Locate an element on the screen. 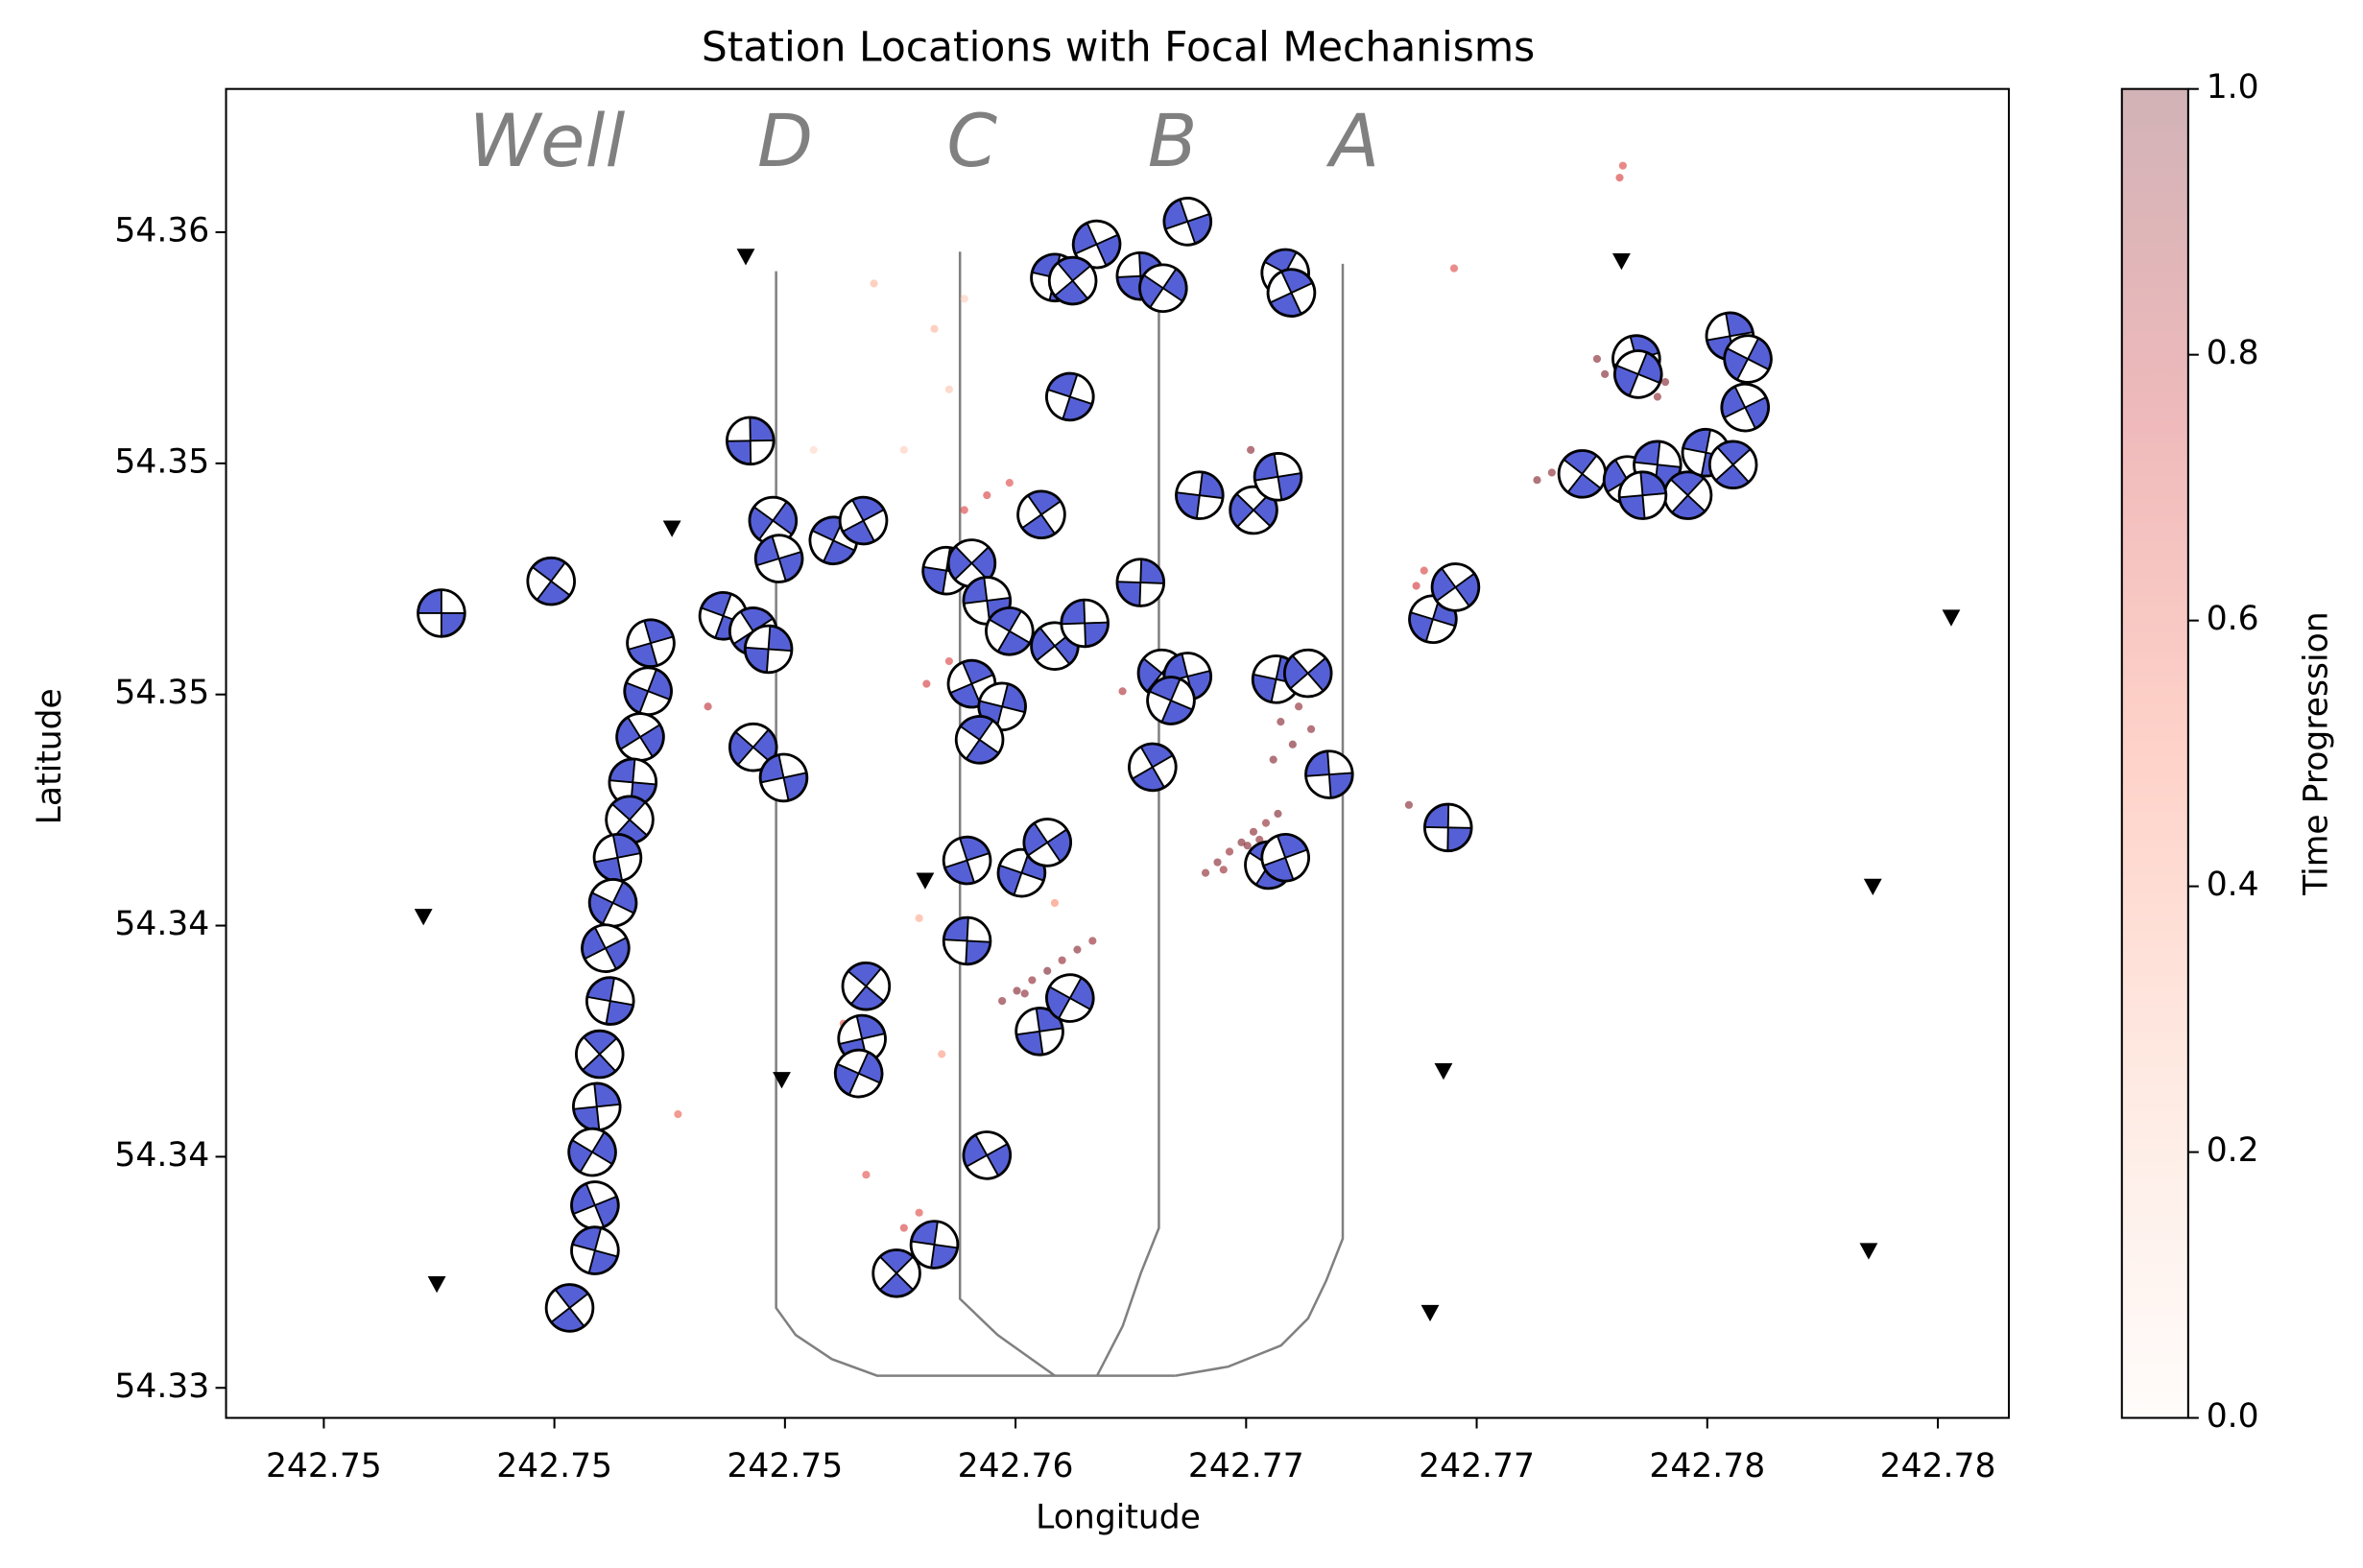 This screenshot has width=2363, height=1568. well-annotation: Well is located at coordinates (547, 141).